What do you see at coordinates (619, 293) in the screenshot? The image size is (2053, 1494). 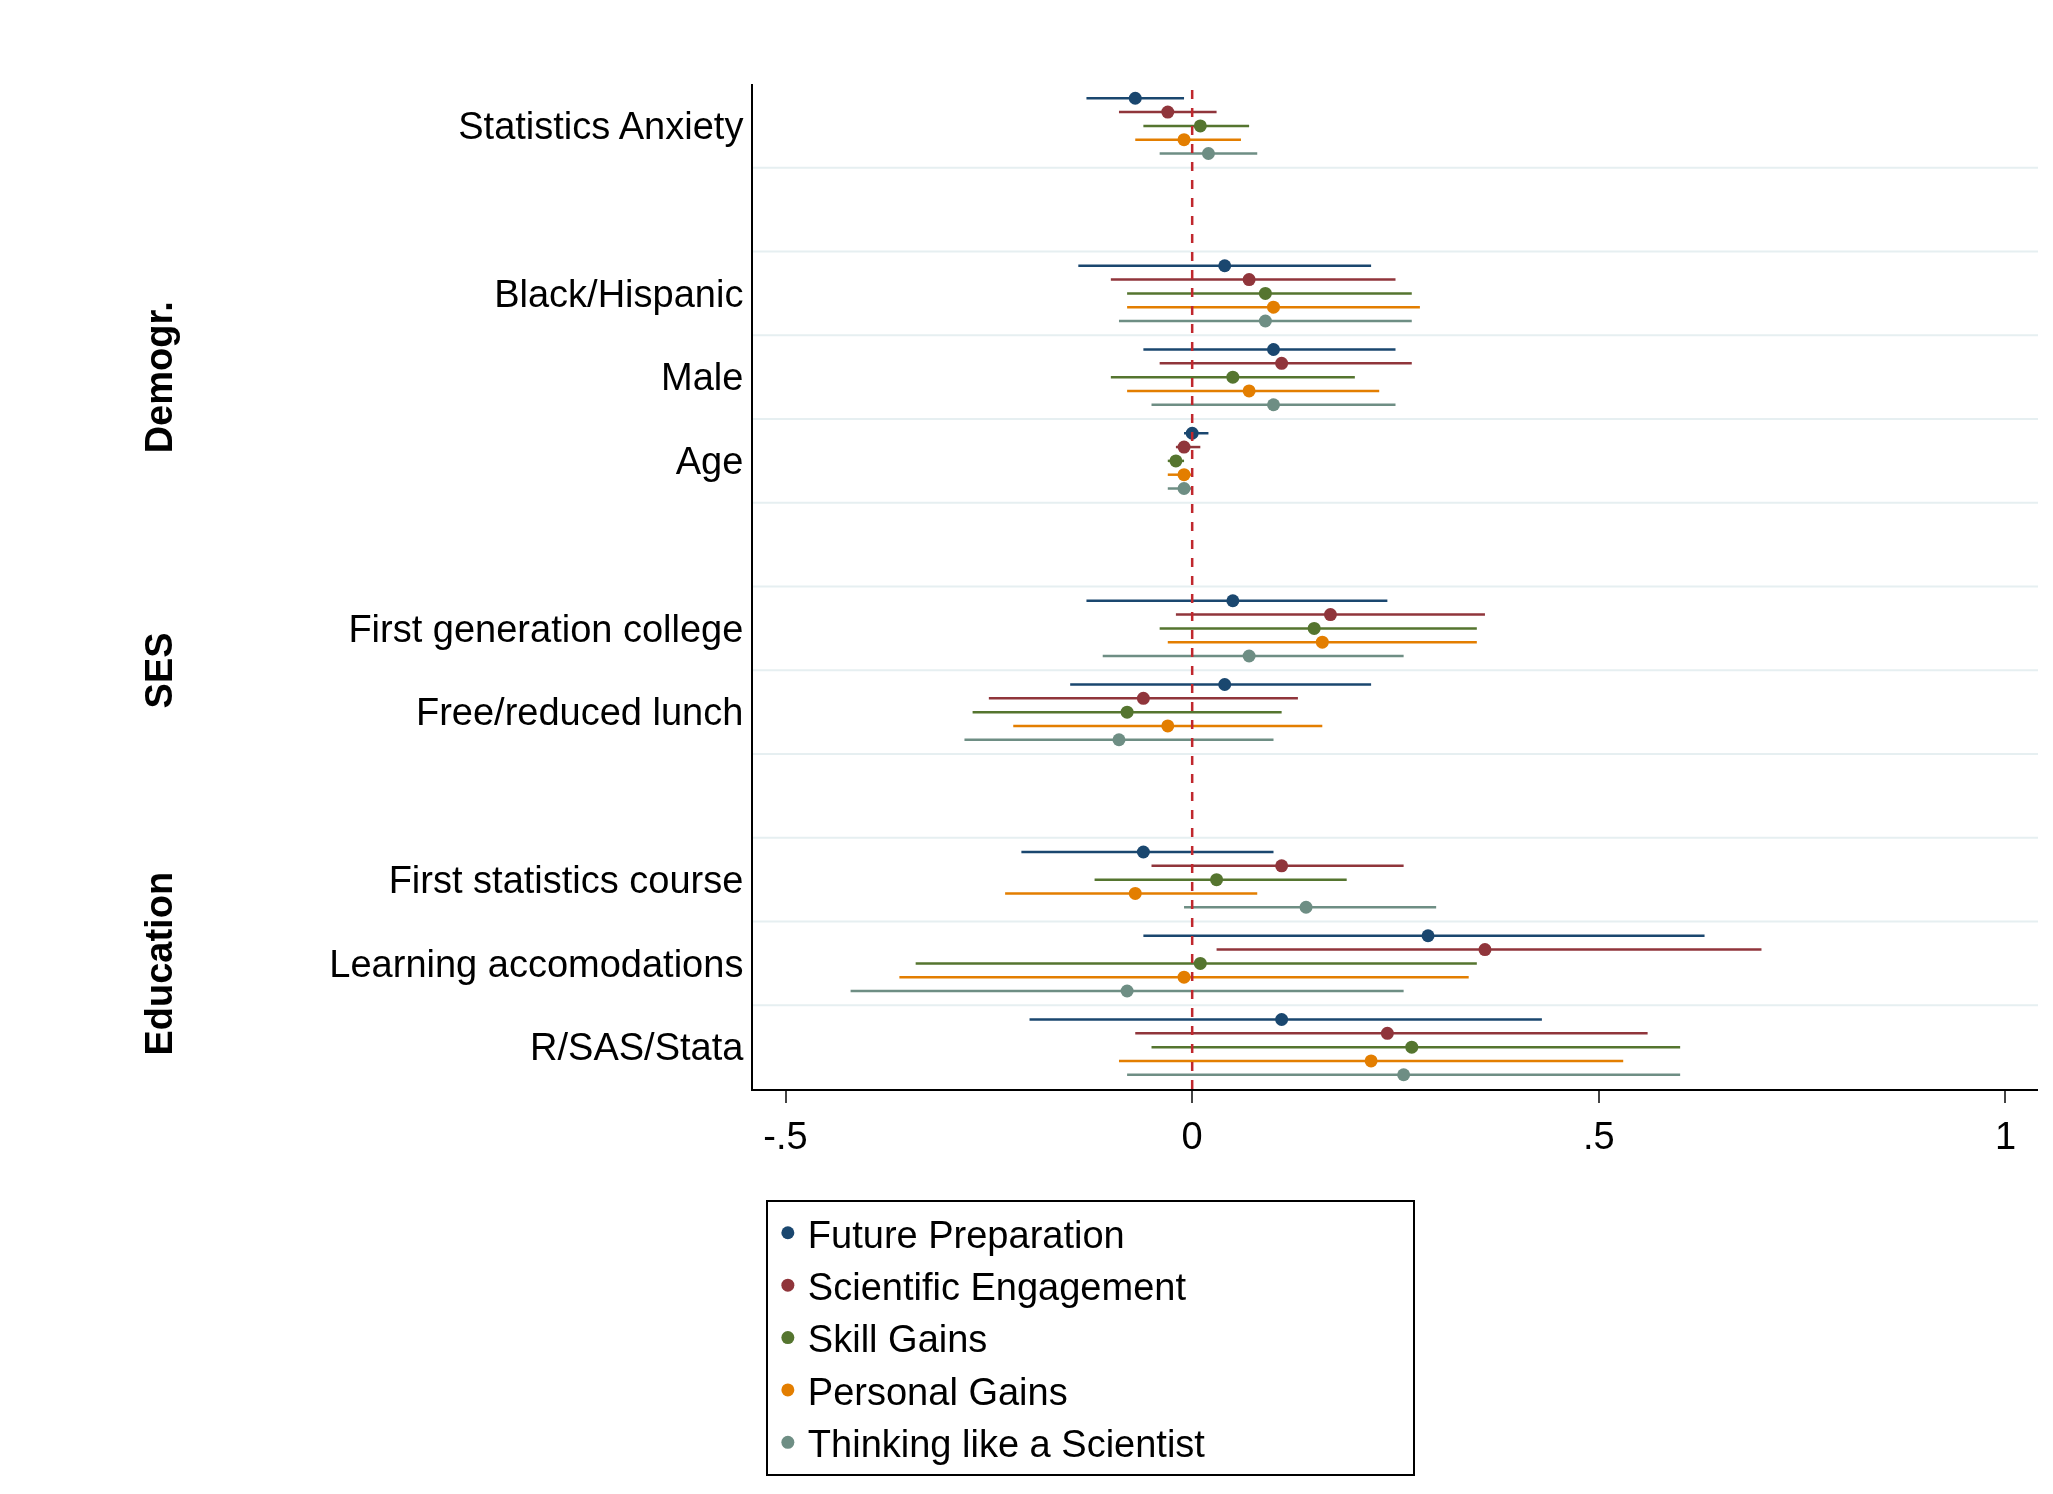 I see `y-tick-label: Black/Hispanic` at bounding box center [619, 293].